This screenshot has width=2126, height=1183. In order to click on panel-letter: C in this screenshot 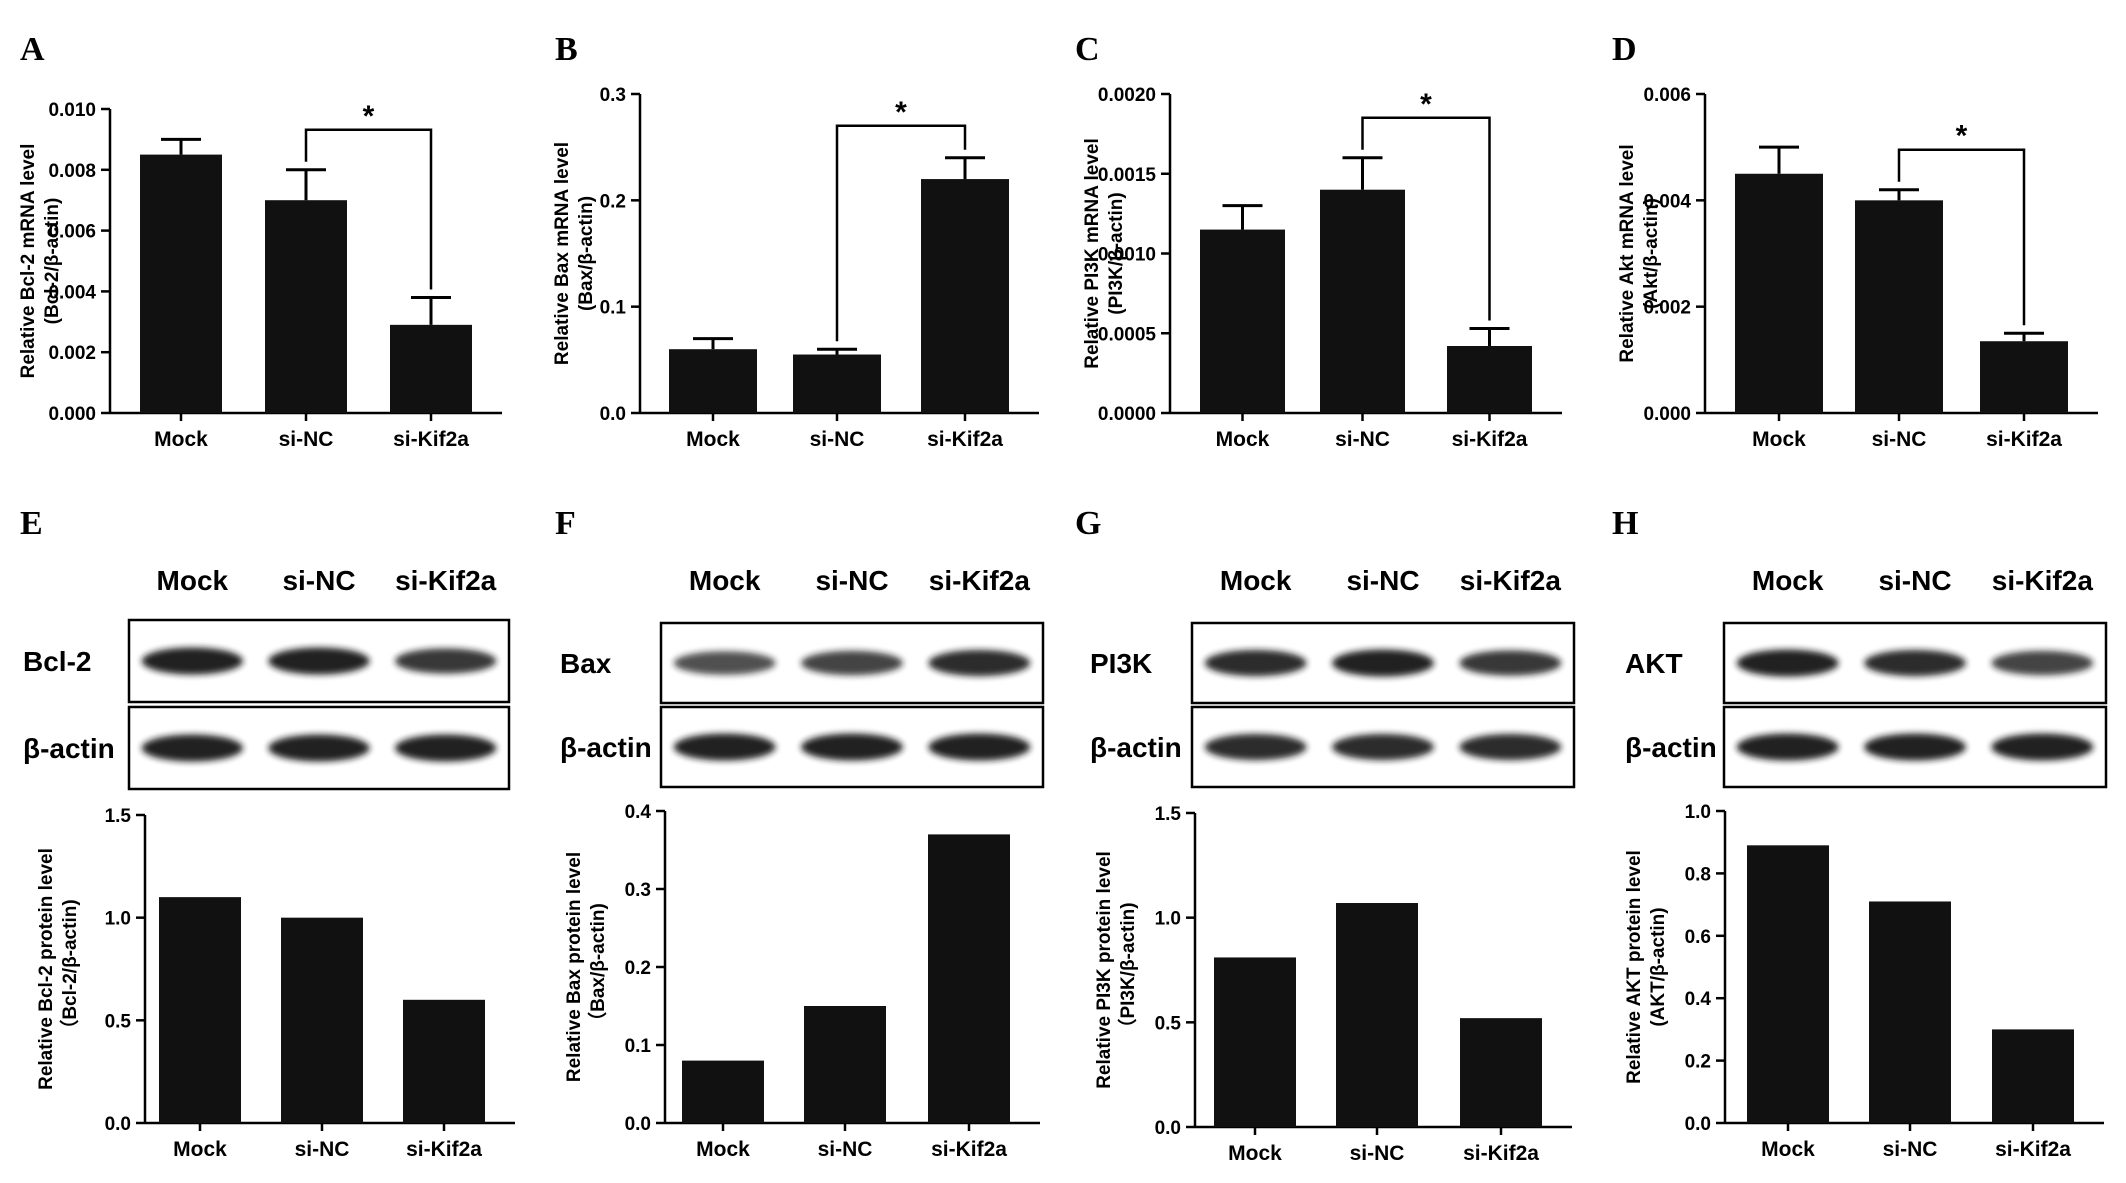, I will do `click(1087, 49)`.